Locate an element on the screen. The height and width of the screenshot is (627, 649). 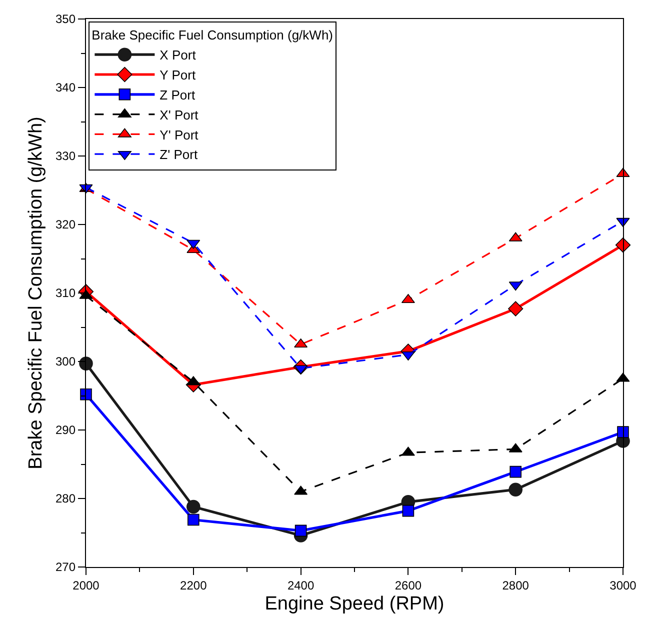
y-axis-title: Brake Specific Fuel Consumption (g/kWh) is located at coordinates (35, 293).